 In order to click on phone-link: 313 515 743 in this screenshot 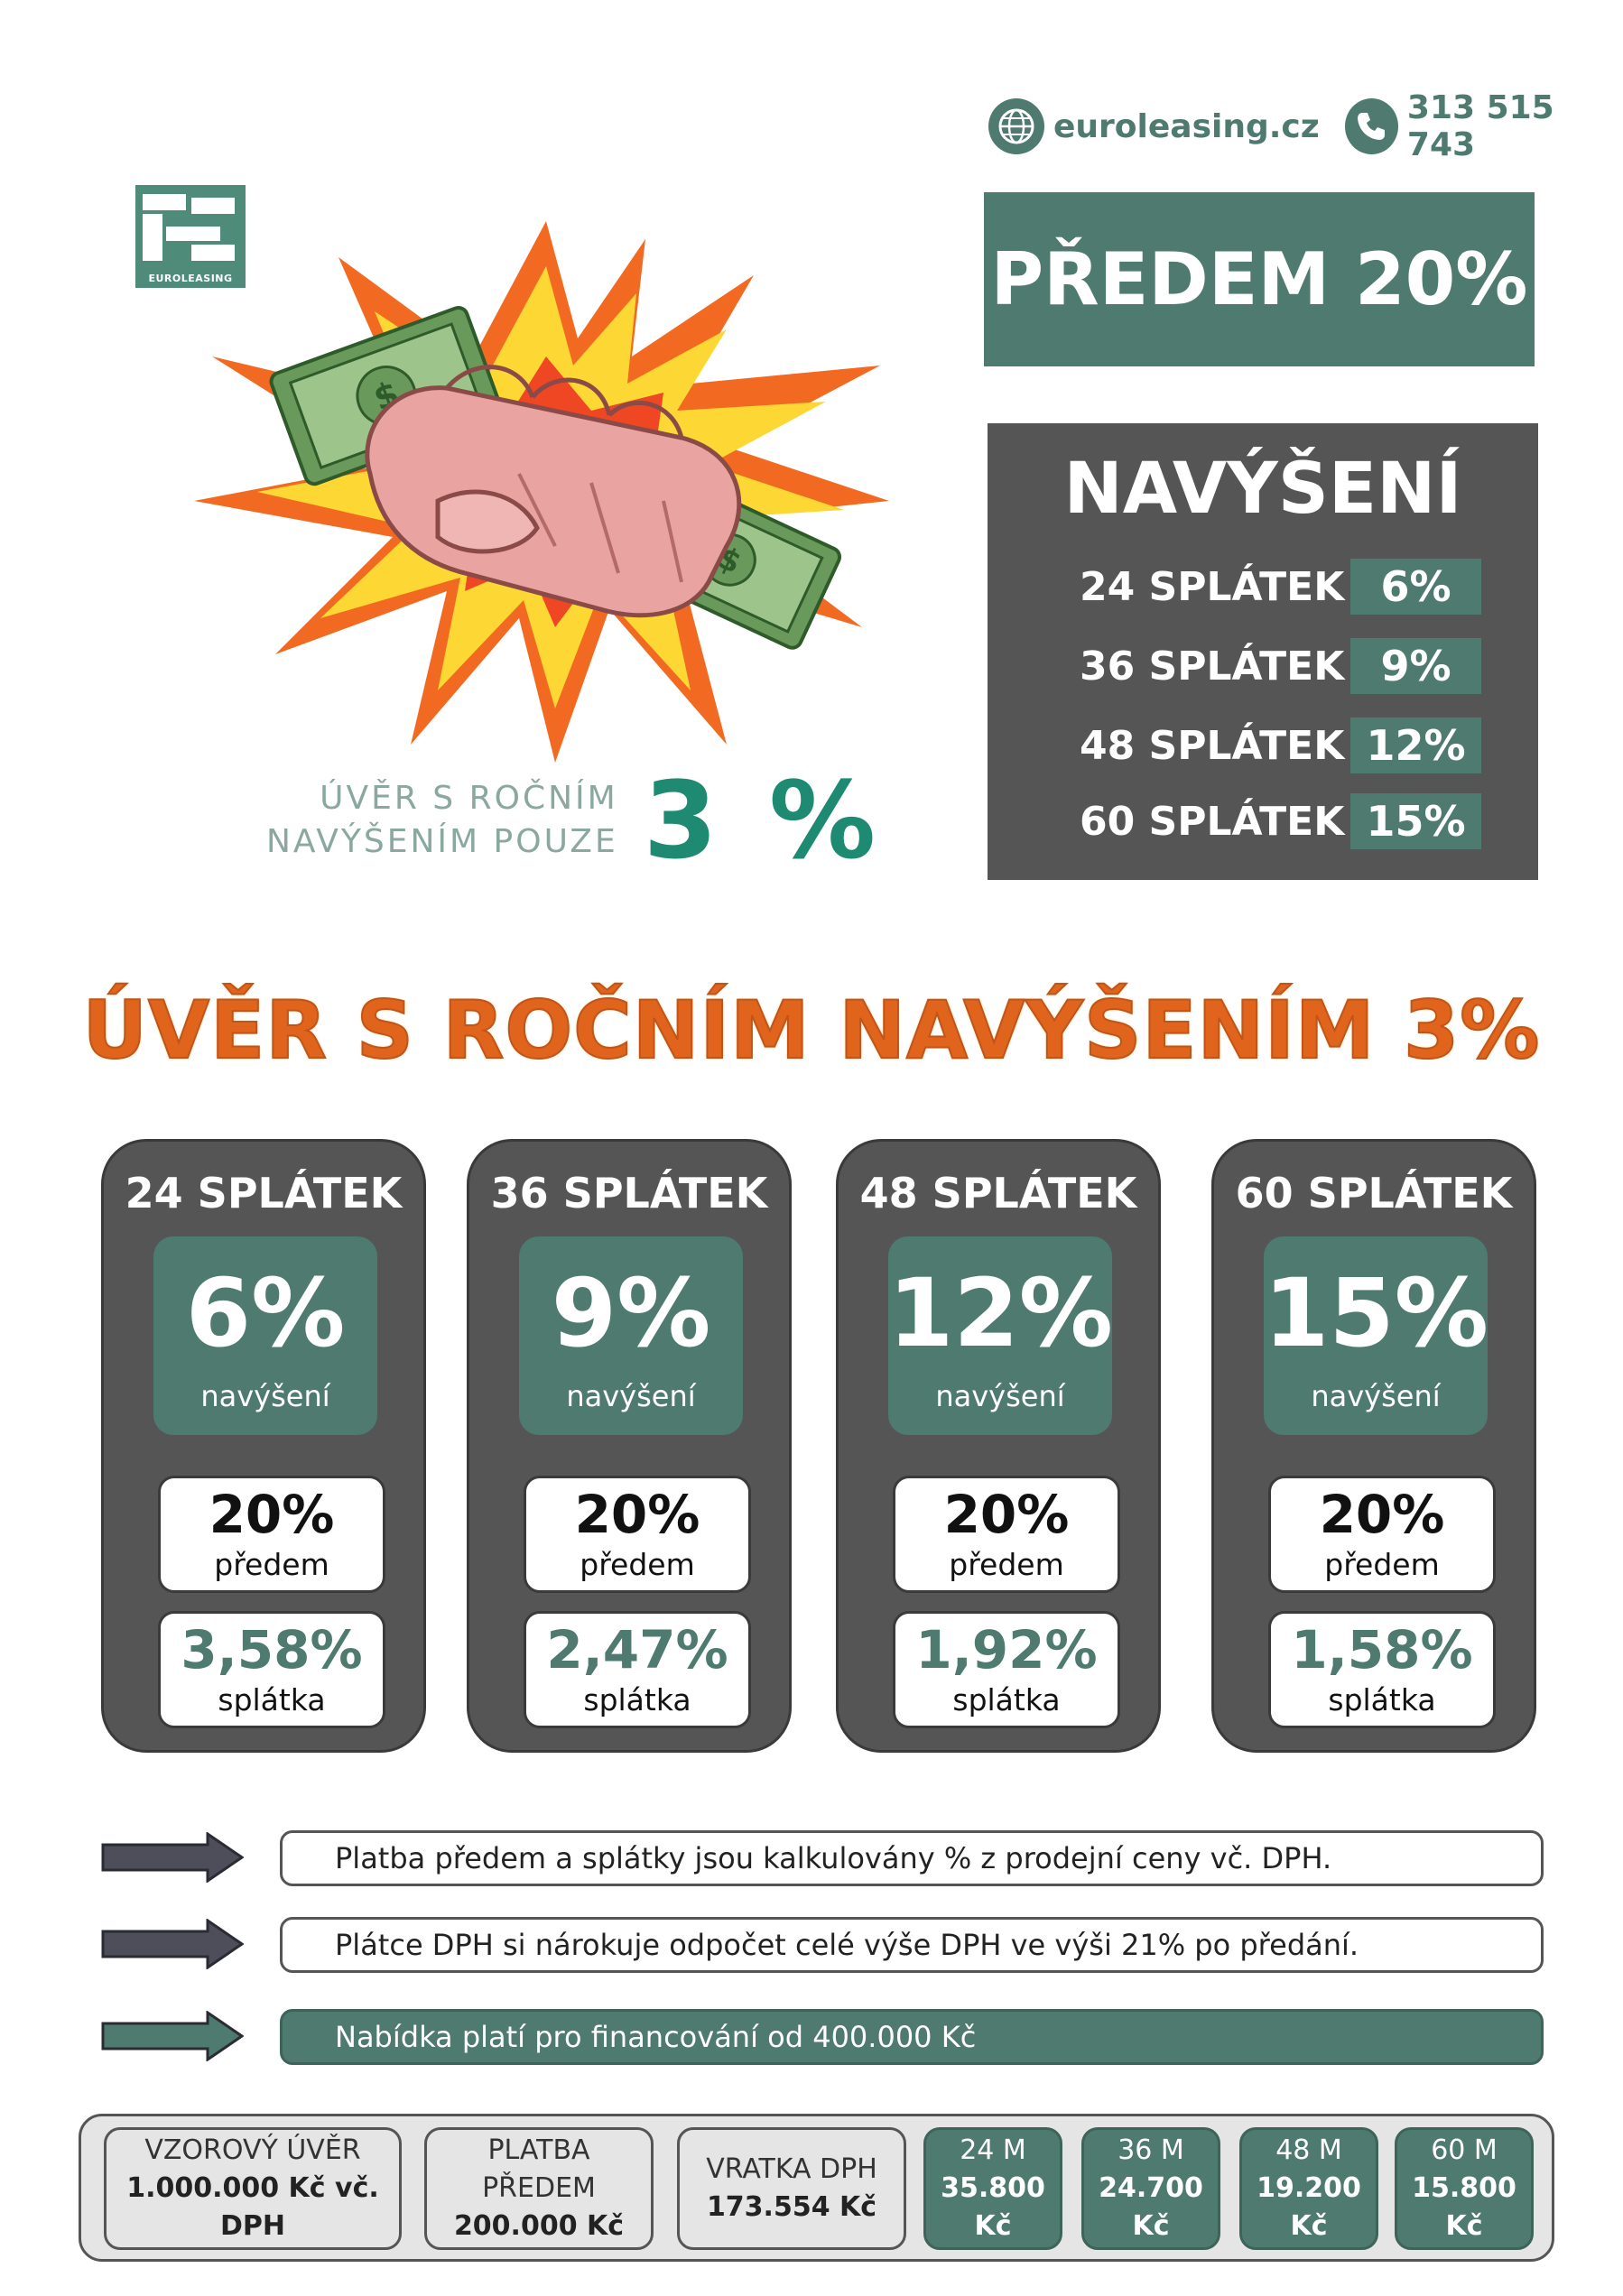, I will do `click(1483, 126)`.